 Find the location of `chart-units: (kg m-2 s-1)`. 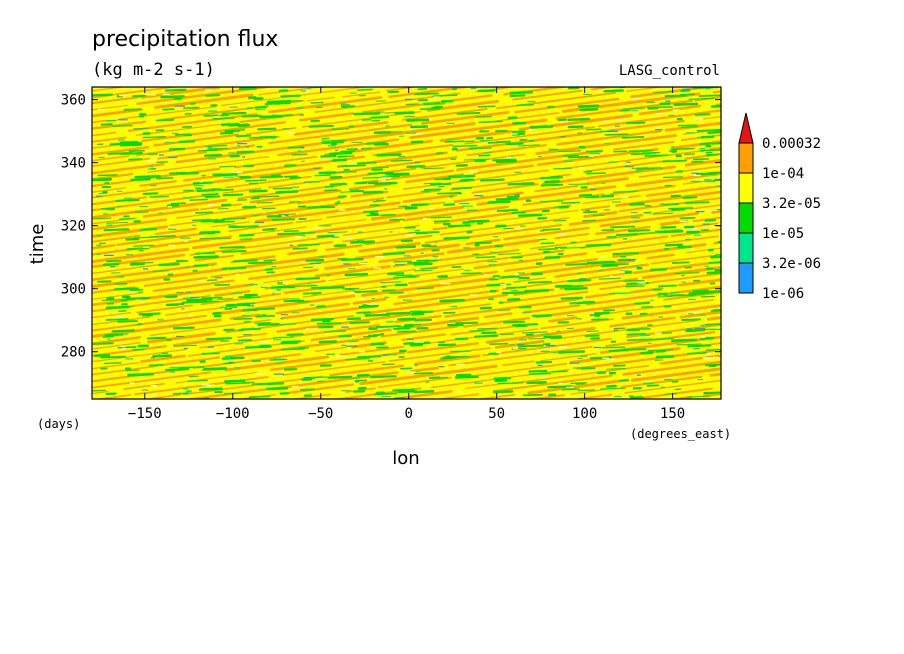

chart-units: (kg m-2 s-1) is located at coordinates (153, 70).